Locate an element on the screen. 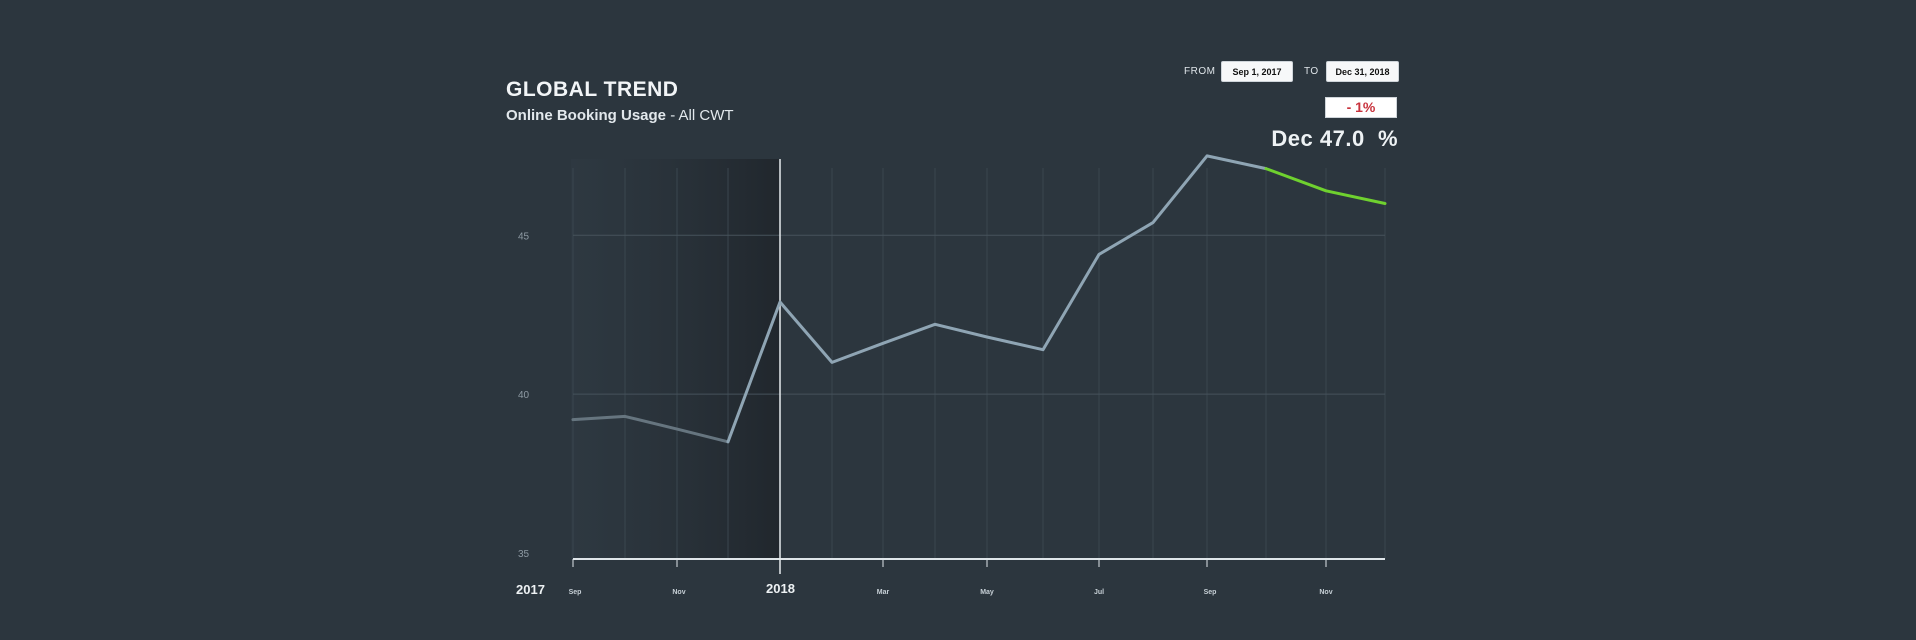  y-tick-label: 40 is located at coordinates (524, 395).